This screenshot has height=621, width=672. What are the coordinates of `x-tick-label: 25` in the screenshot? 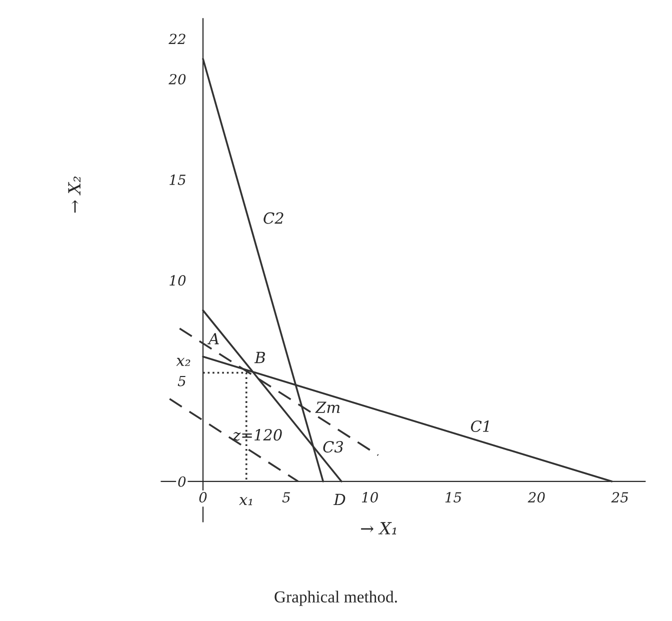 It's located at (619, 497).